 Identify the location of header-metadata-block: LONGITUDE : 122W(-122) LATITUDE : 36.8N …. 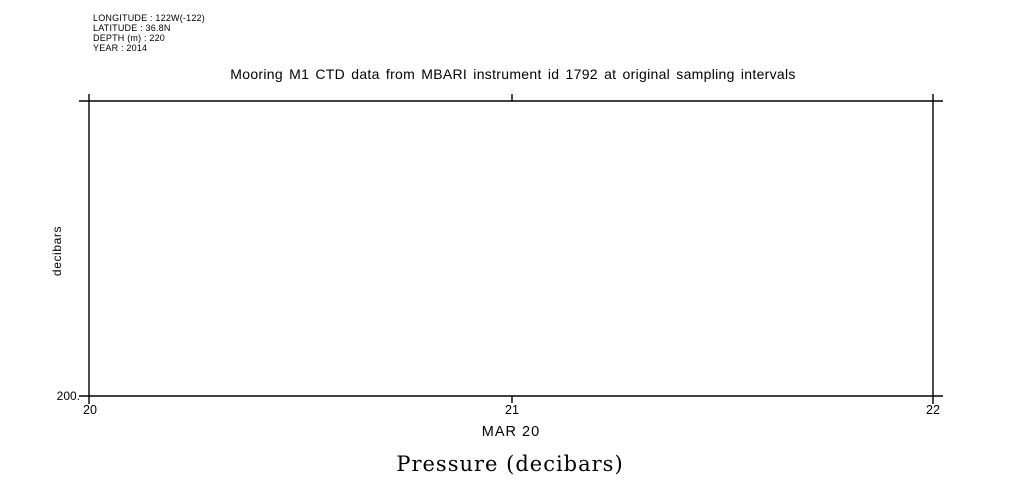
(149, 33).